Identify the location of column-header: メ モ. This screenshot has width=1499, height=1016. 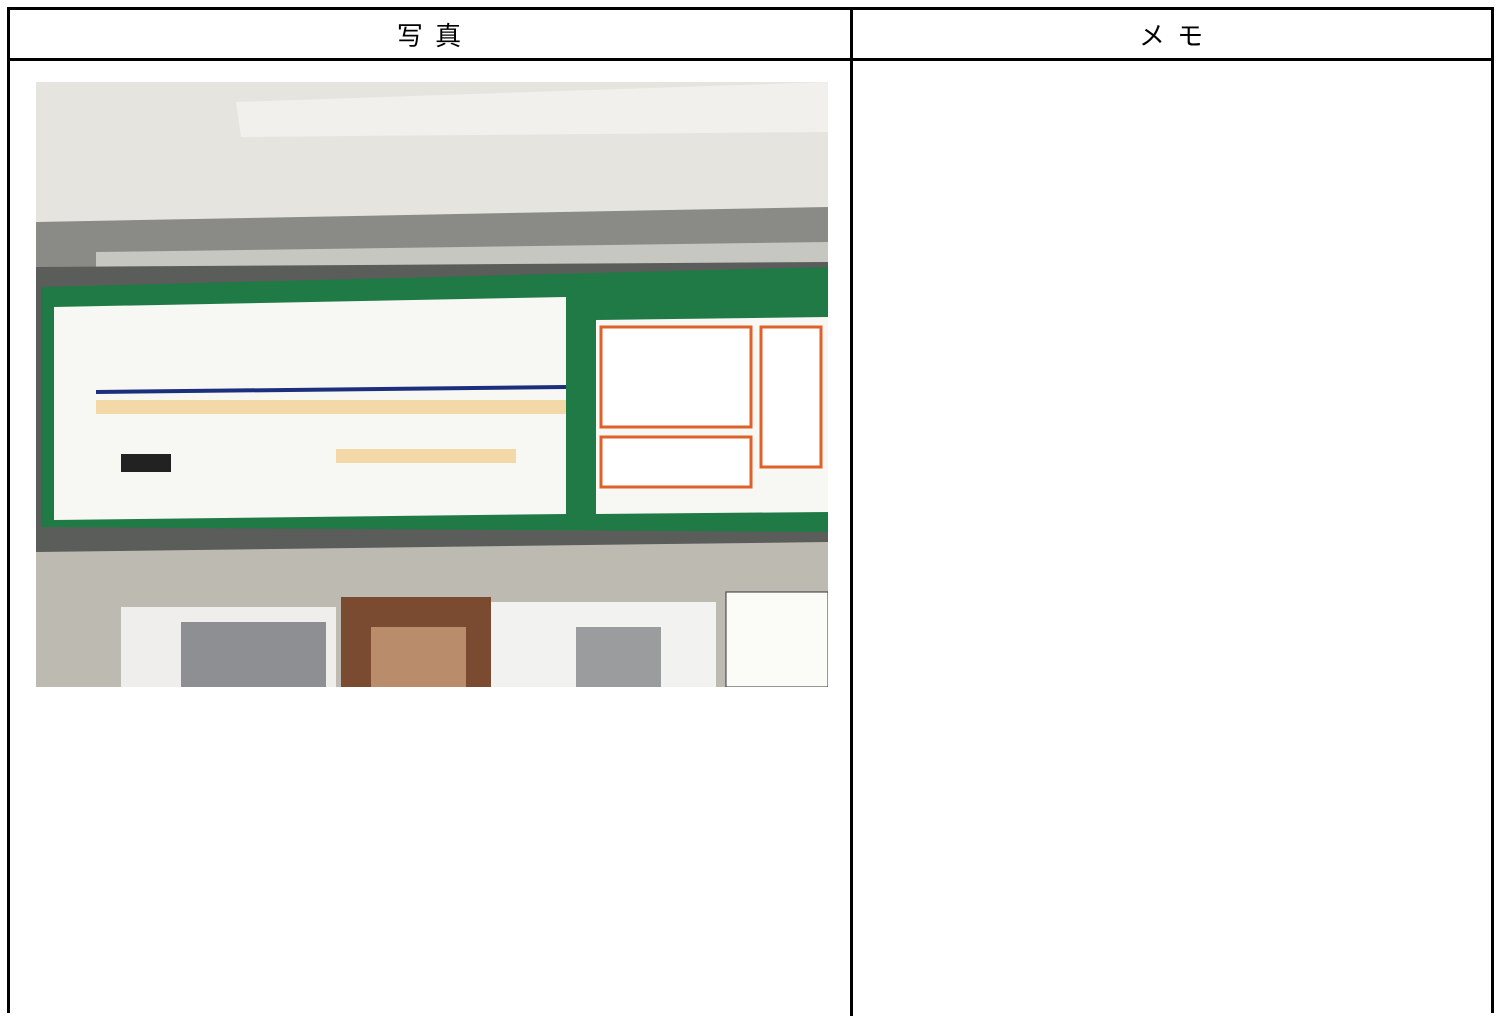
(1172, 35).